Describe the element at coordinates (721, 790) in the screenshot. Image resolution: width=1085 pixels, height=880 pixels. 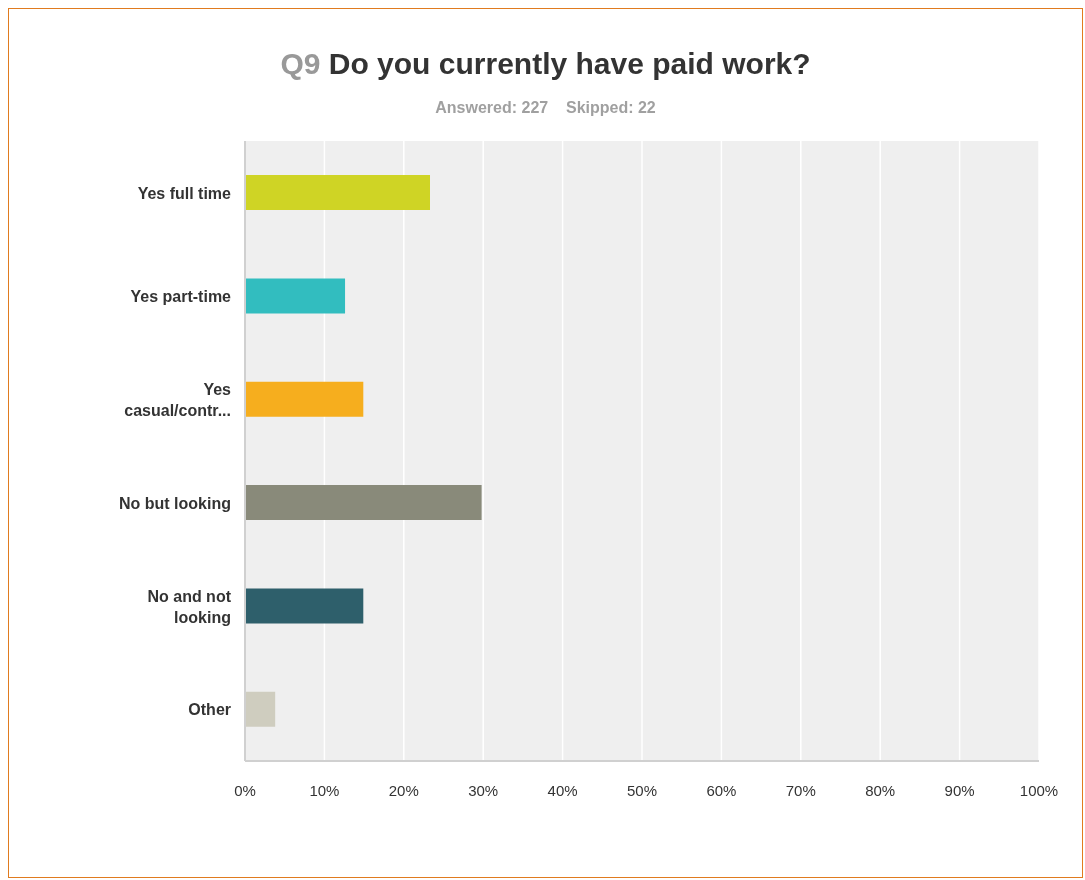
I see `x-tick-label: 60%` at that location.